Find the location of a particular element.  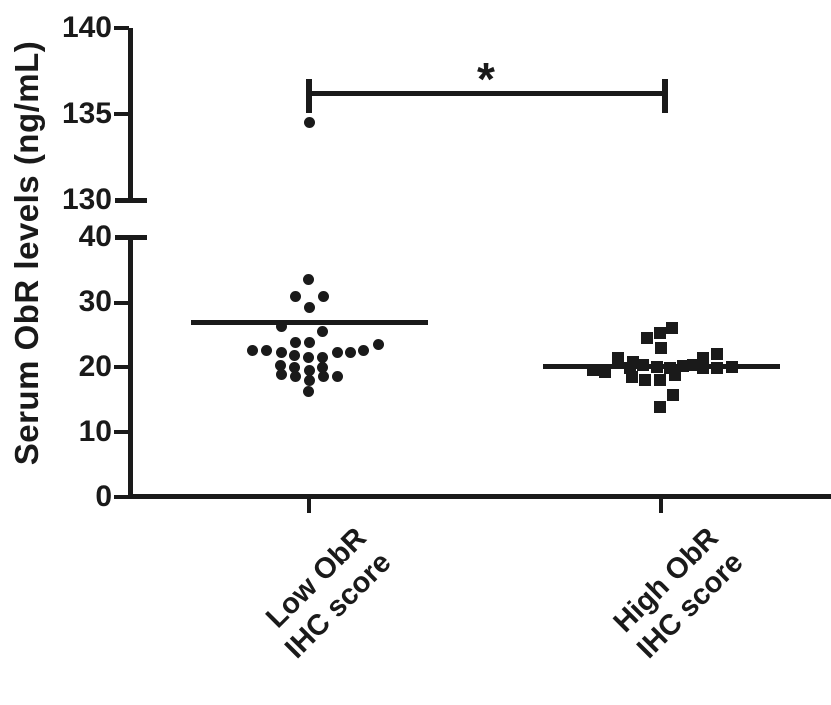

y-tick-label-140: 140 is located at coordinates (86, 27).